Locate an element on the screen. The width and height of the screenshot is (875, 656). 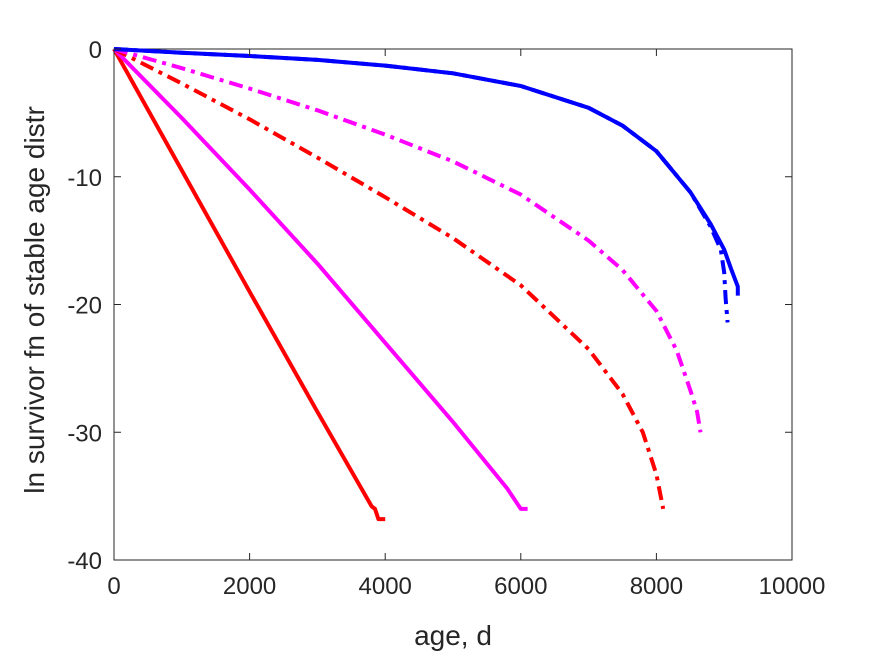
y-tick-label: -20 is located at coordinates (84, 306).